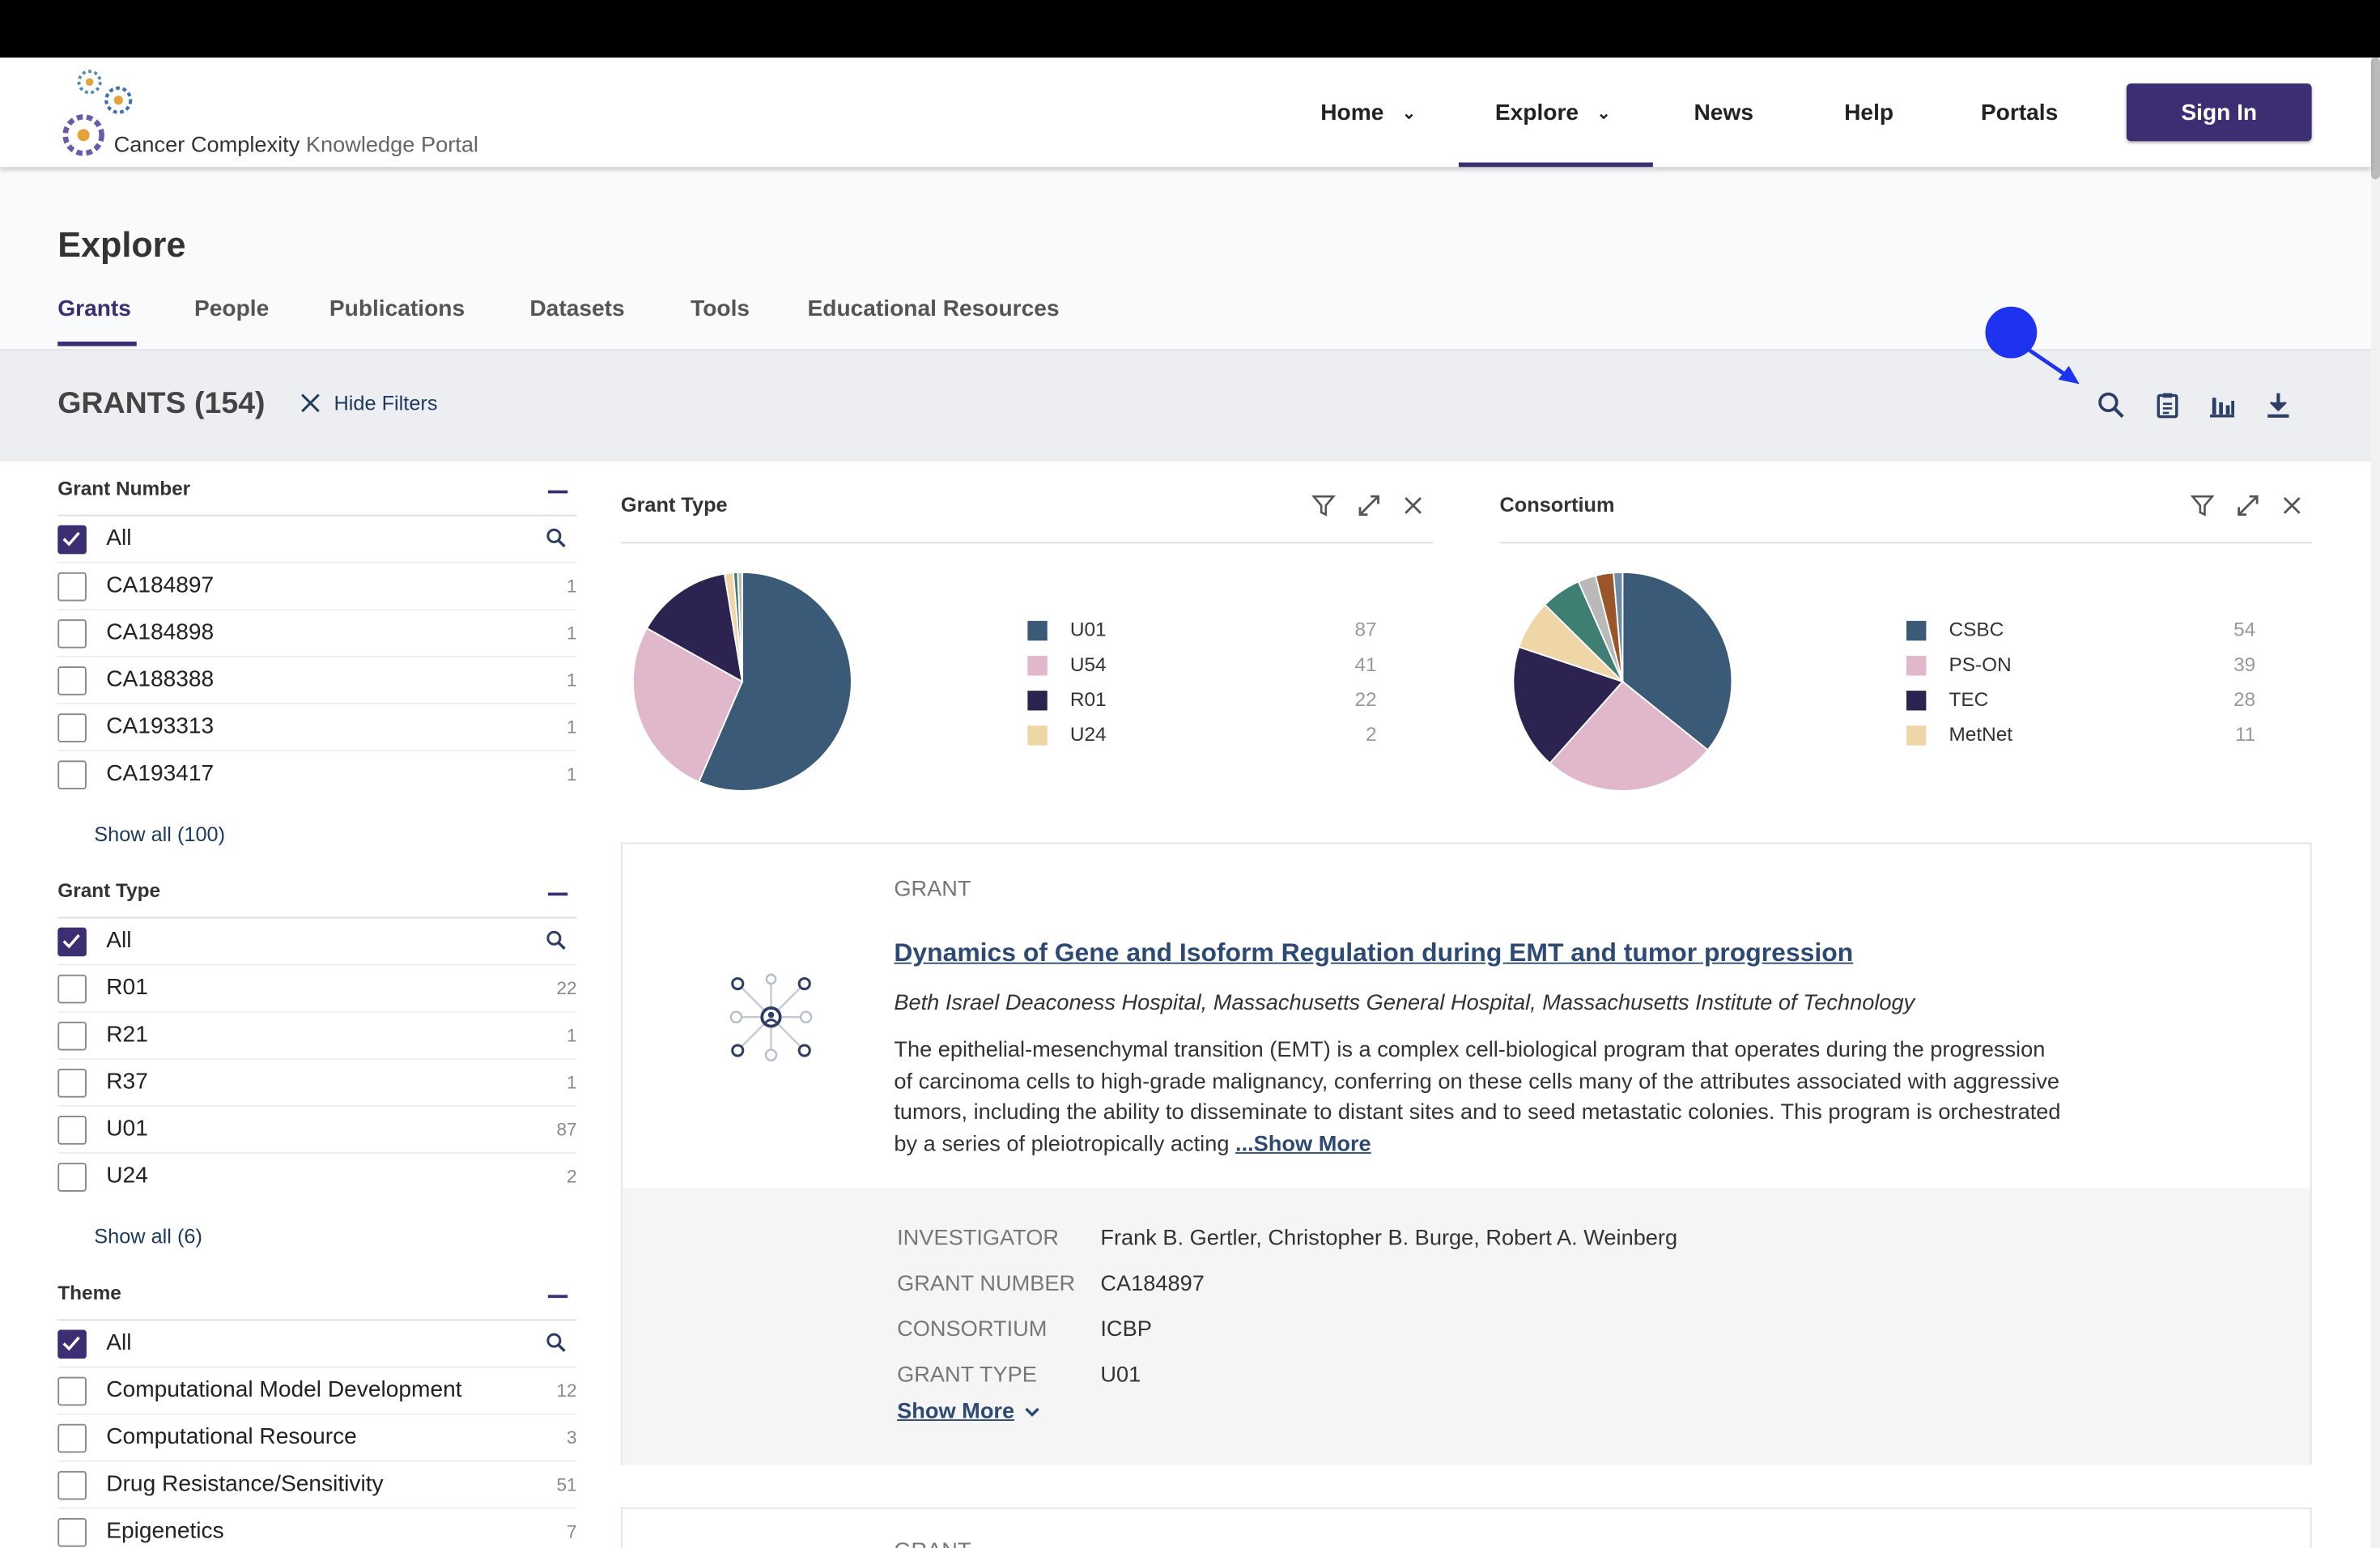 The image size is (2380, 1548). Describe the element at coordinates (2168, 406) in the screenshot. I see `clipboard-icon` at that location.